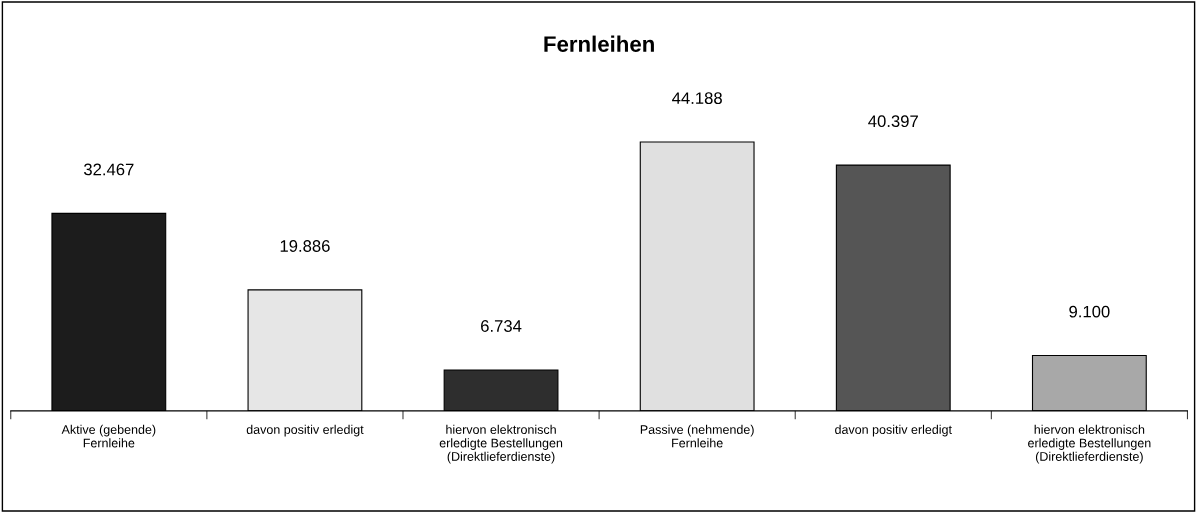  I want to click on data-label: 6.734, so click(501, 326).